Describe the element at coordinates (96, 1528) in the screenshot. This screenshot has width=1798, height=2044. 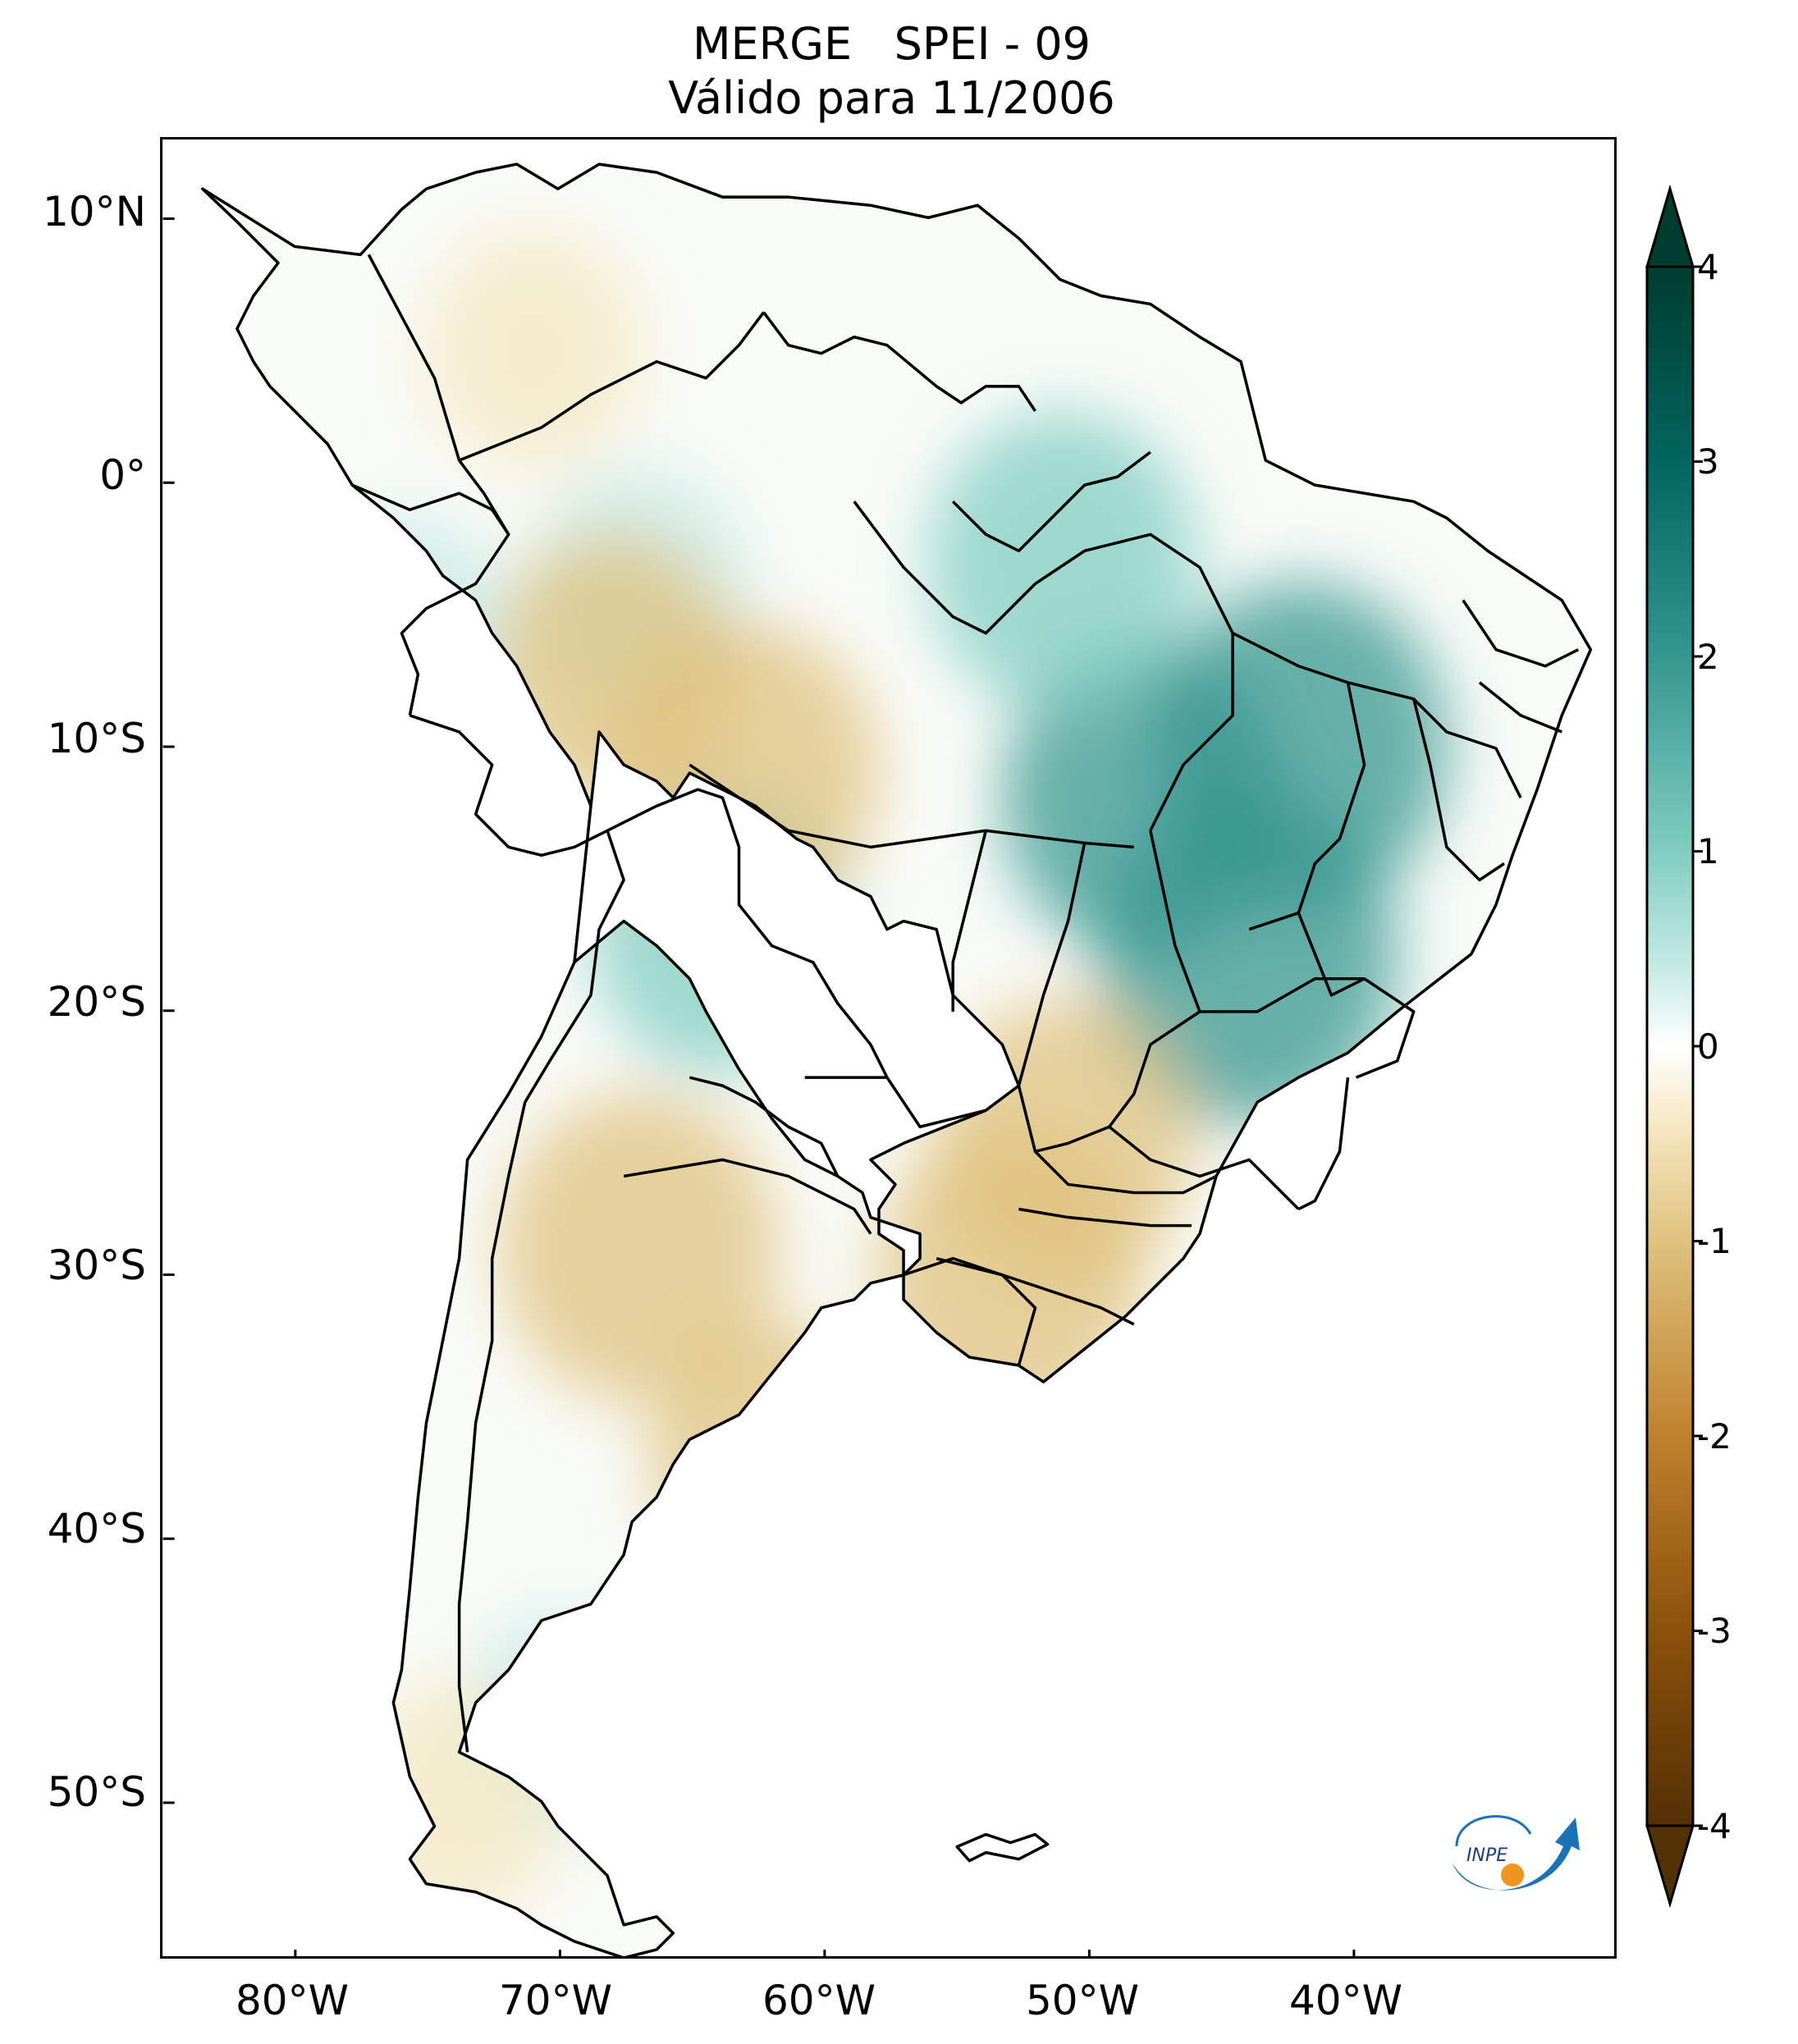
I see `lat-label-40s: 40°S` at that location.